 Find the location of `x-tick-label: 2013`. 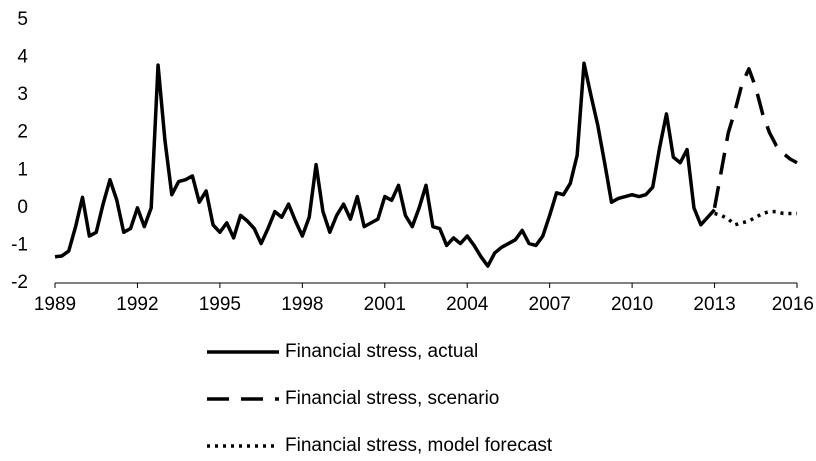

x-tick-label: 2013 is located at coordinates (714, 304).